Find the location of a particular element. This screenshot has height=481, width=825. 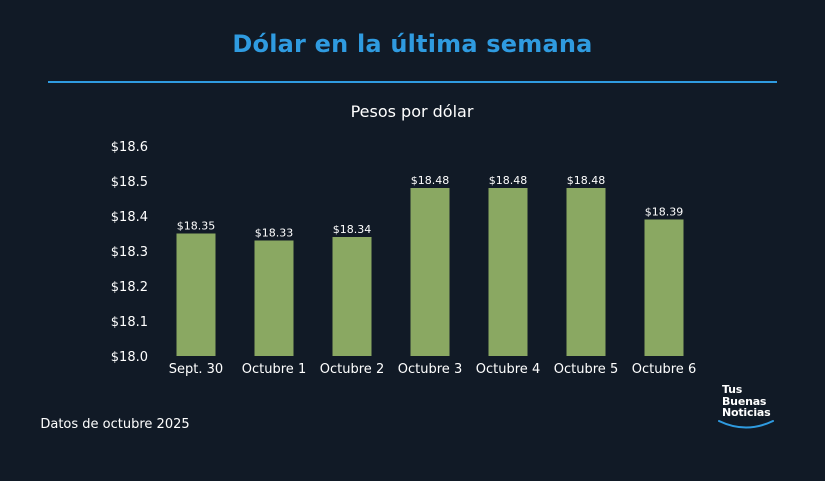

logo-swoosh-icon is located at coordinates (746, 424).